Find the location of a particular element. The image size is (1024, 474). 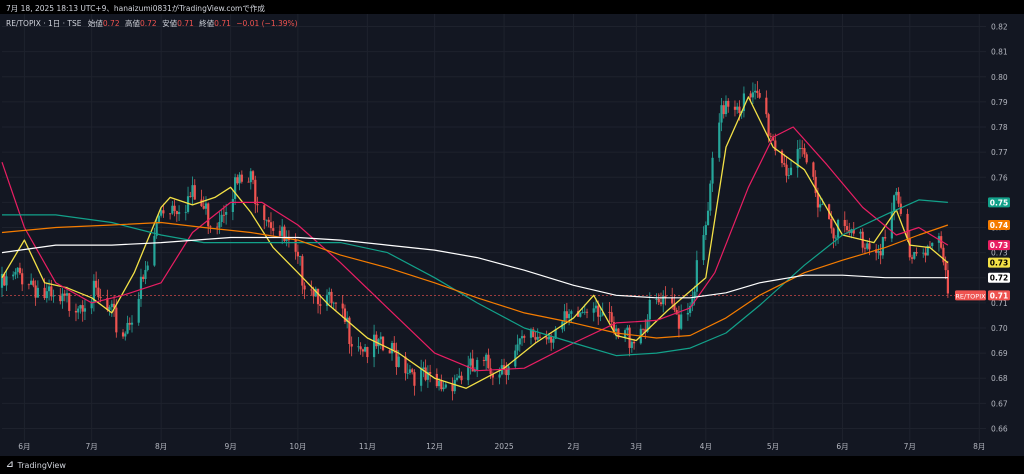

symbol-tag-label: RE/TOPIX is located at coordinates (970, 296).